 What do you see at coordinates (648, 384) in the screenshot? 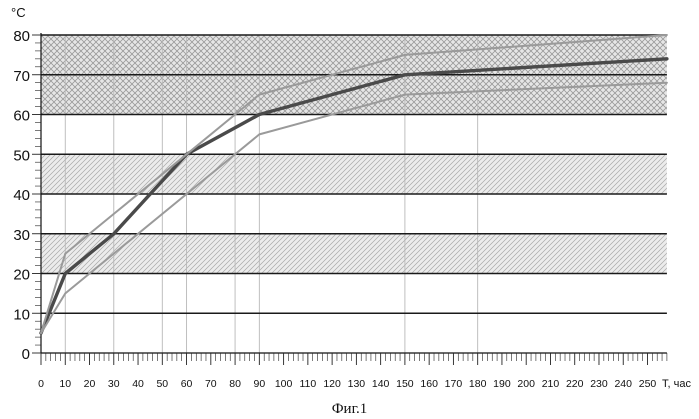
I see `x-tick-label-250: 250` at bounding box center [648, 384].